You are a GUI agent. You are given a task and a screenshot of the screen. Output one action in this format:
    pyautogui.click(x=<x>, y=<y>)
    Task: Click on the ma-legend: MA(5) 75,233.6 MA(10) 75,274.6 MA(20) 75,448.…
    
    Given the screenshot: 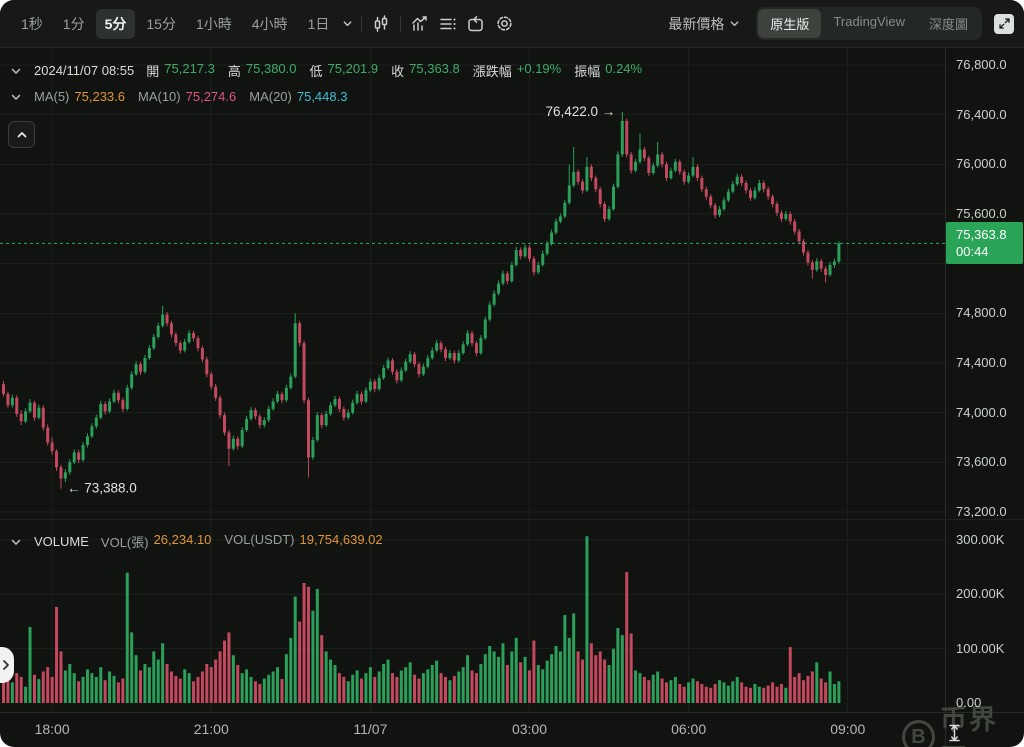 What is the action you would take?
    pyautogui.click(x=178, y=96)
    